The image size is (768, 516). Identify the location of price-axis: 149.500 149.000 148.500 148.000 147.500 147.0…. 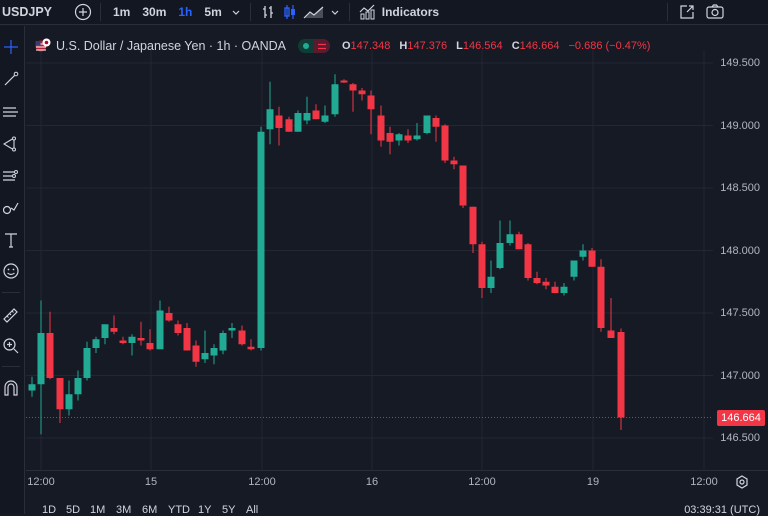
(740, 257).